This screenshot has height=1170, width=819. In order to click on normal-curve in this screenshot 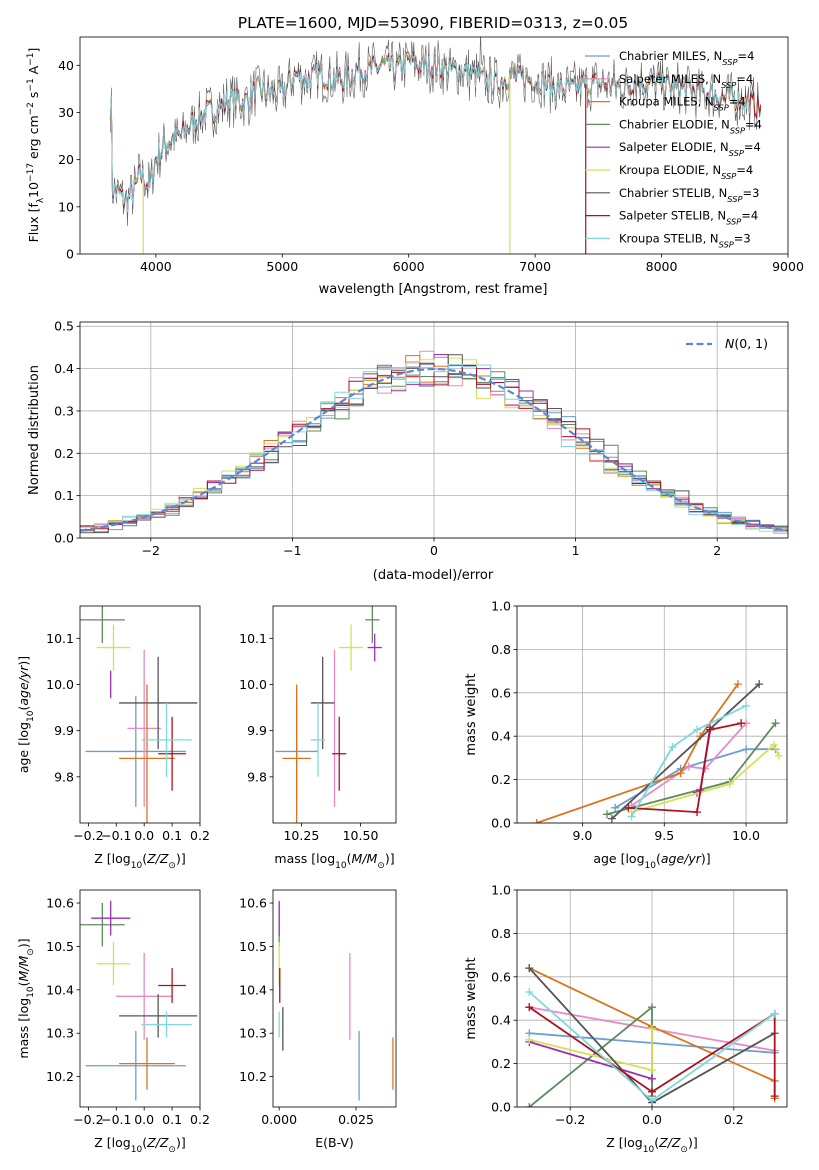, I will do `click(434, 449)`.